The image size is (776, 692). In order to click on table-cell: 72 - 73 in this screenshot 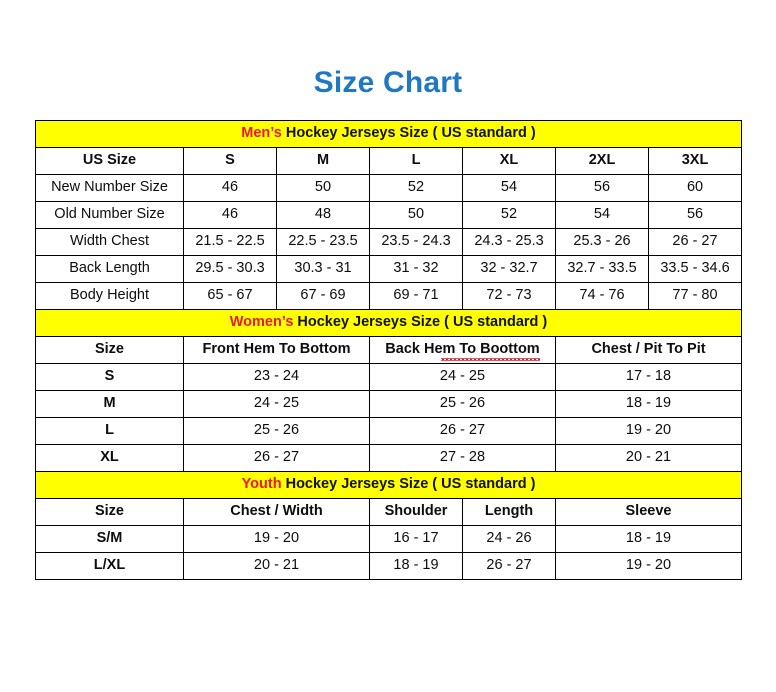, I will do `click(509, 296)`.